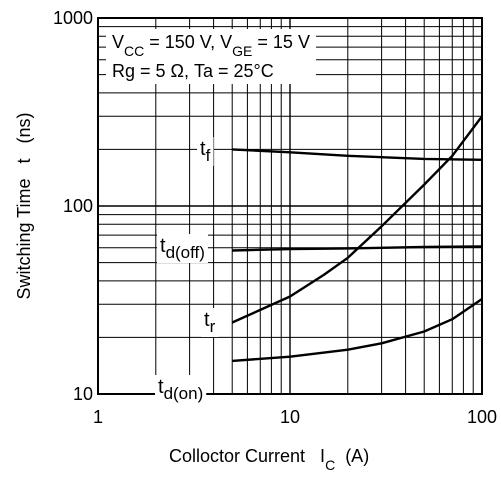 This screenshot has height=479, width=501. I want to click on condition-line: Rg = 5 Ω, Ta = 25°C, so click(193, 71).